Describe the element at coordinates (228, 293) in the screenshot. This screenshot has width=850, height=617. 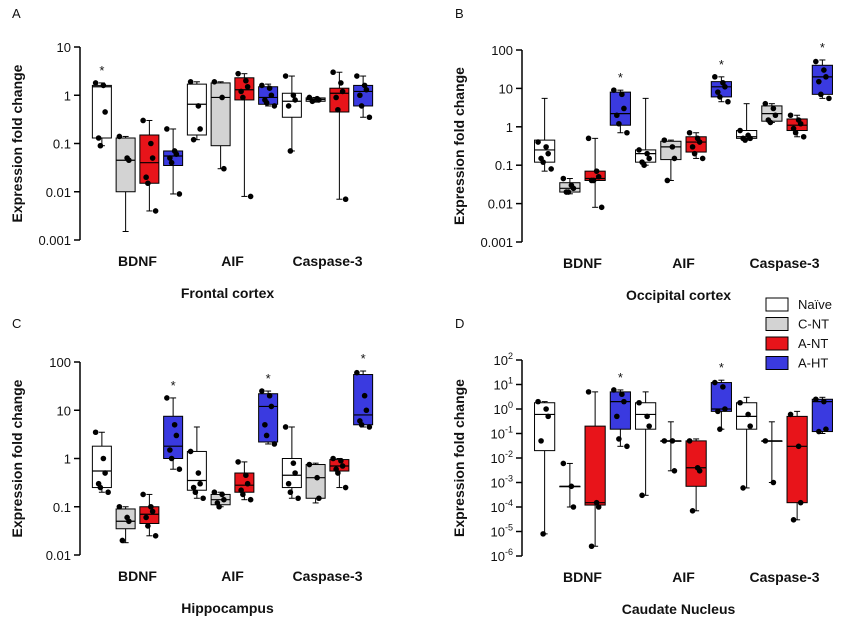
I see `x-axis-title: Frontal cortex` at that location.